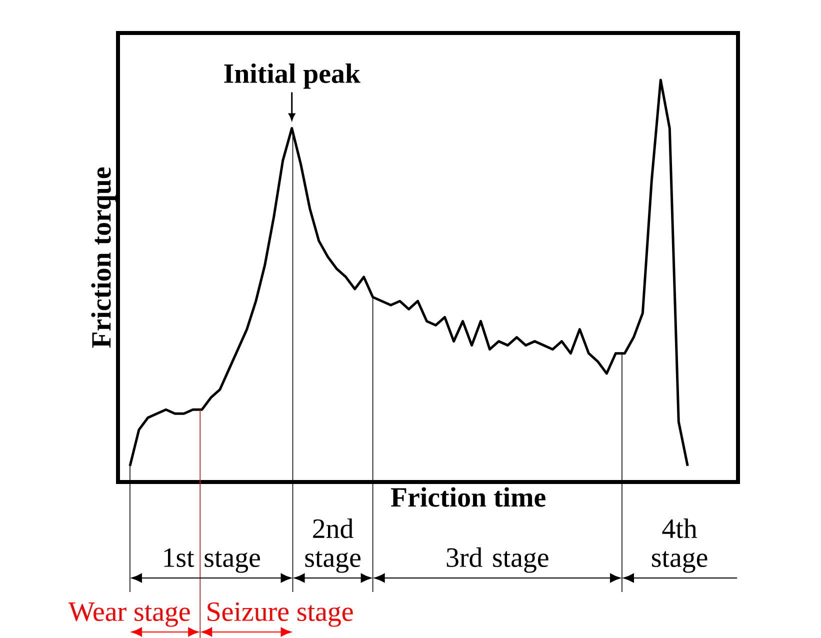 This screenshot has width=821, height=638. What do you see at coordinates (497, 560) in the screenshot?
I see `text: 3rd stage` at bounding box center [497, 560].